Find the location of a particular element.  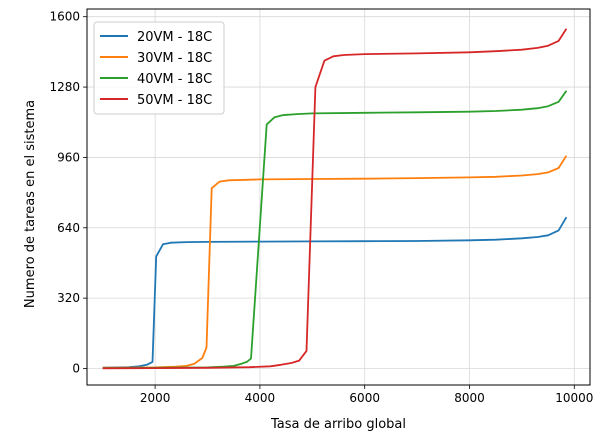

x-tick-label: 2000 is located at coordinates (155, 398).